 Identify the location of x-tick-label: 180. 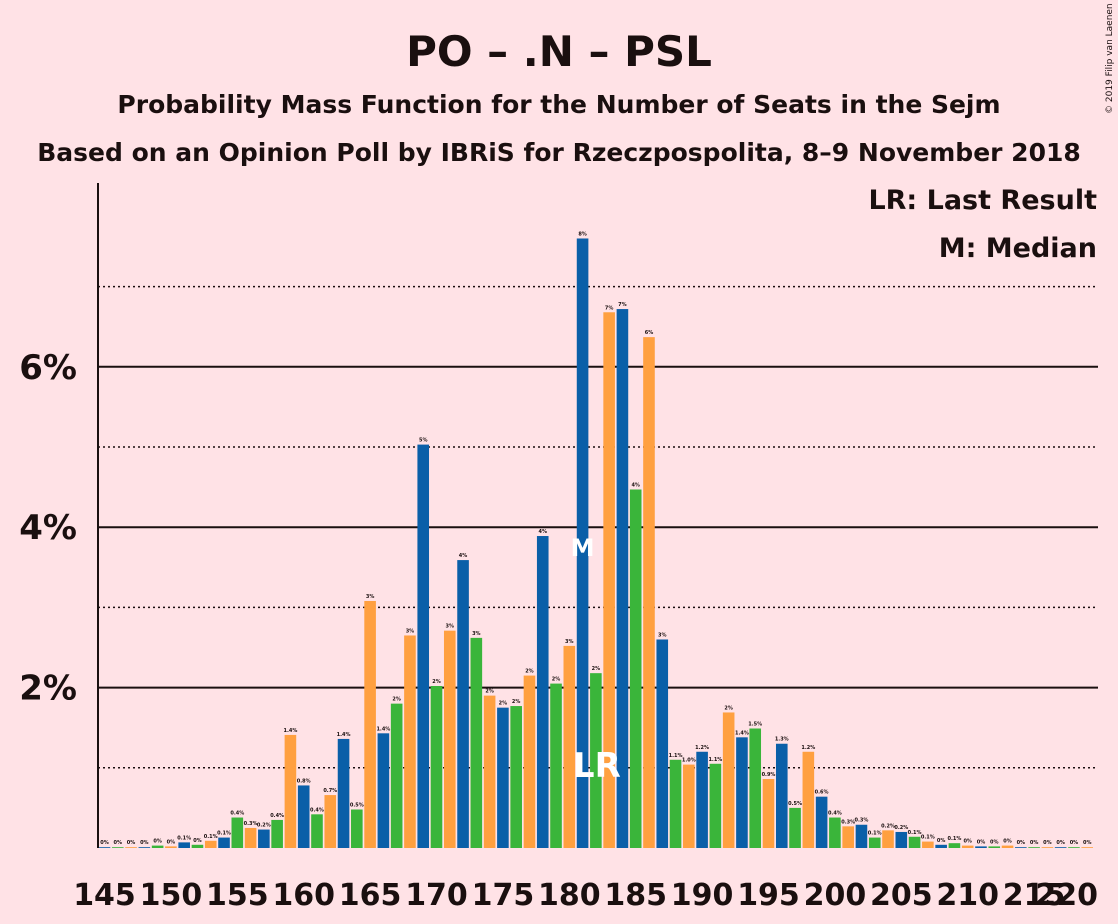
(569, 895).